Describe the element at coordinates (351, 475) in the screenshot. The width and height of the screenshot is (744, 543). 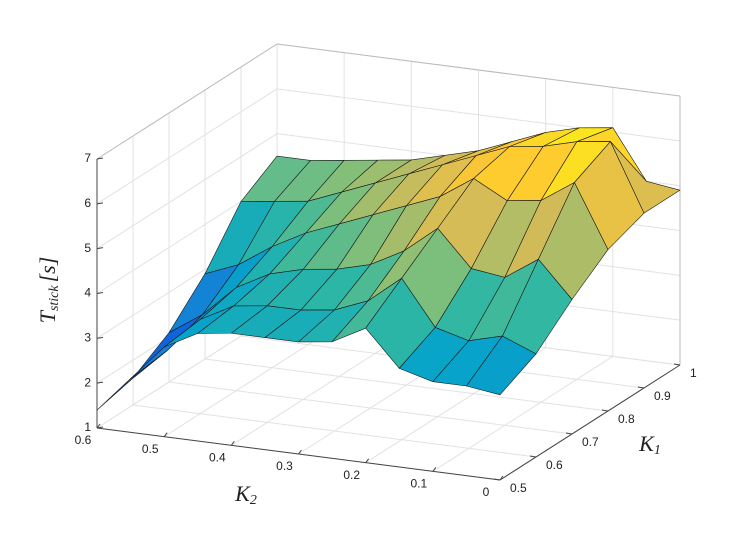
I see `x-tick-label: 0.2` at that location.